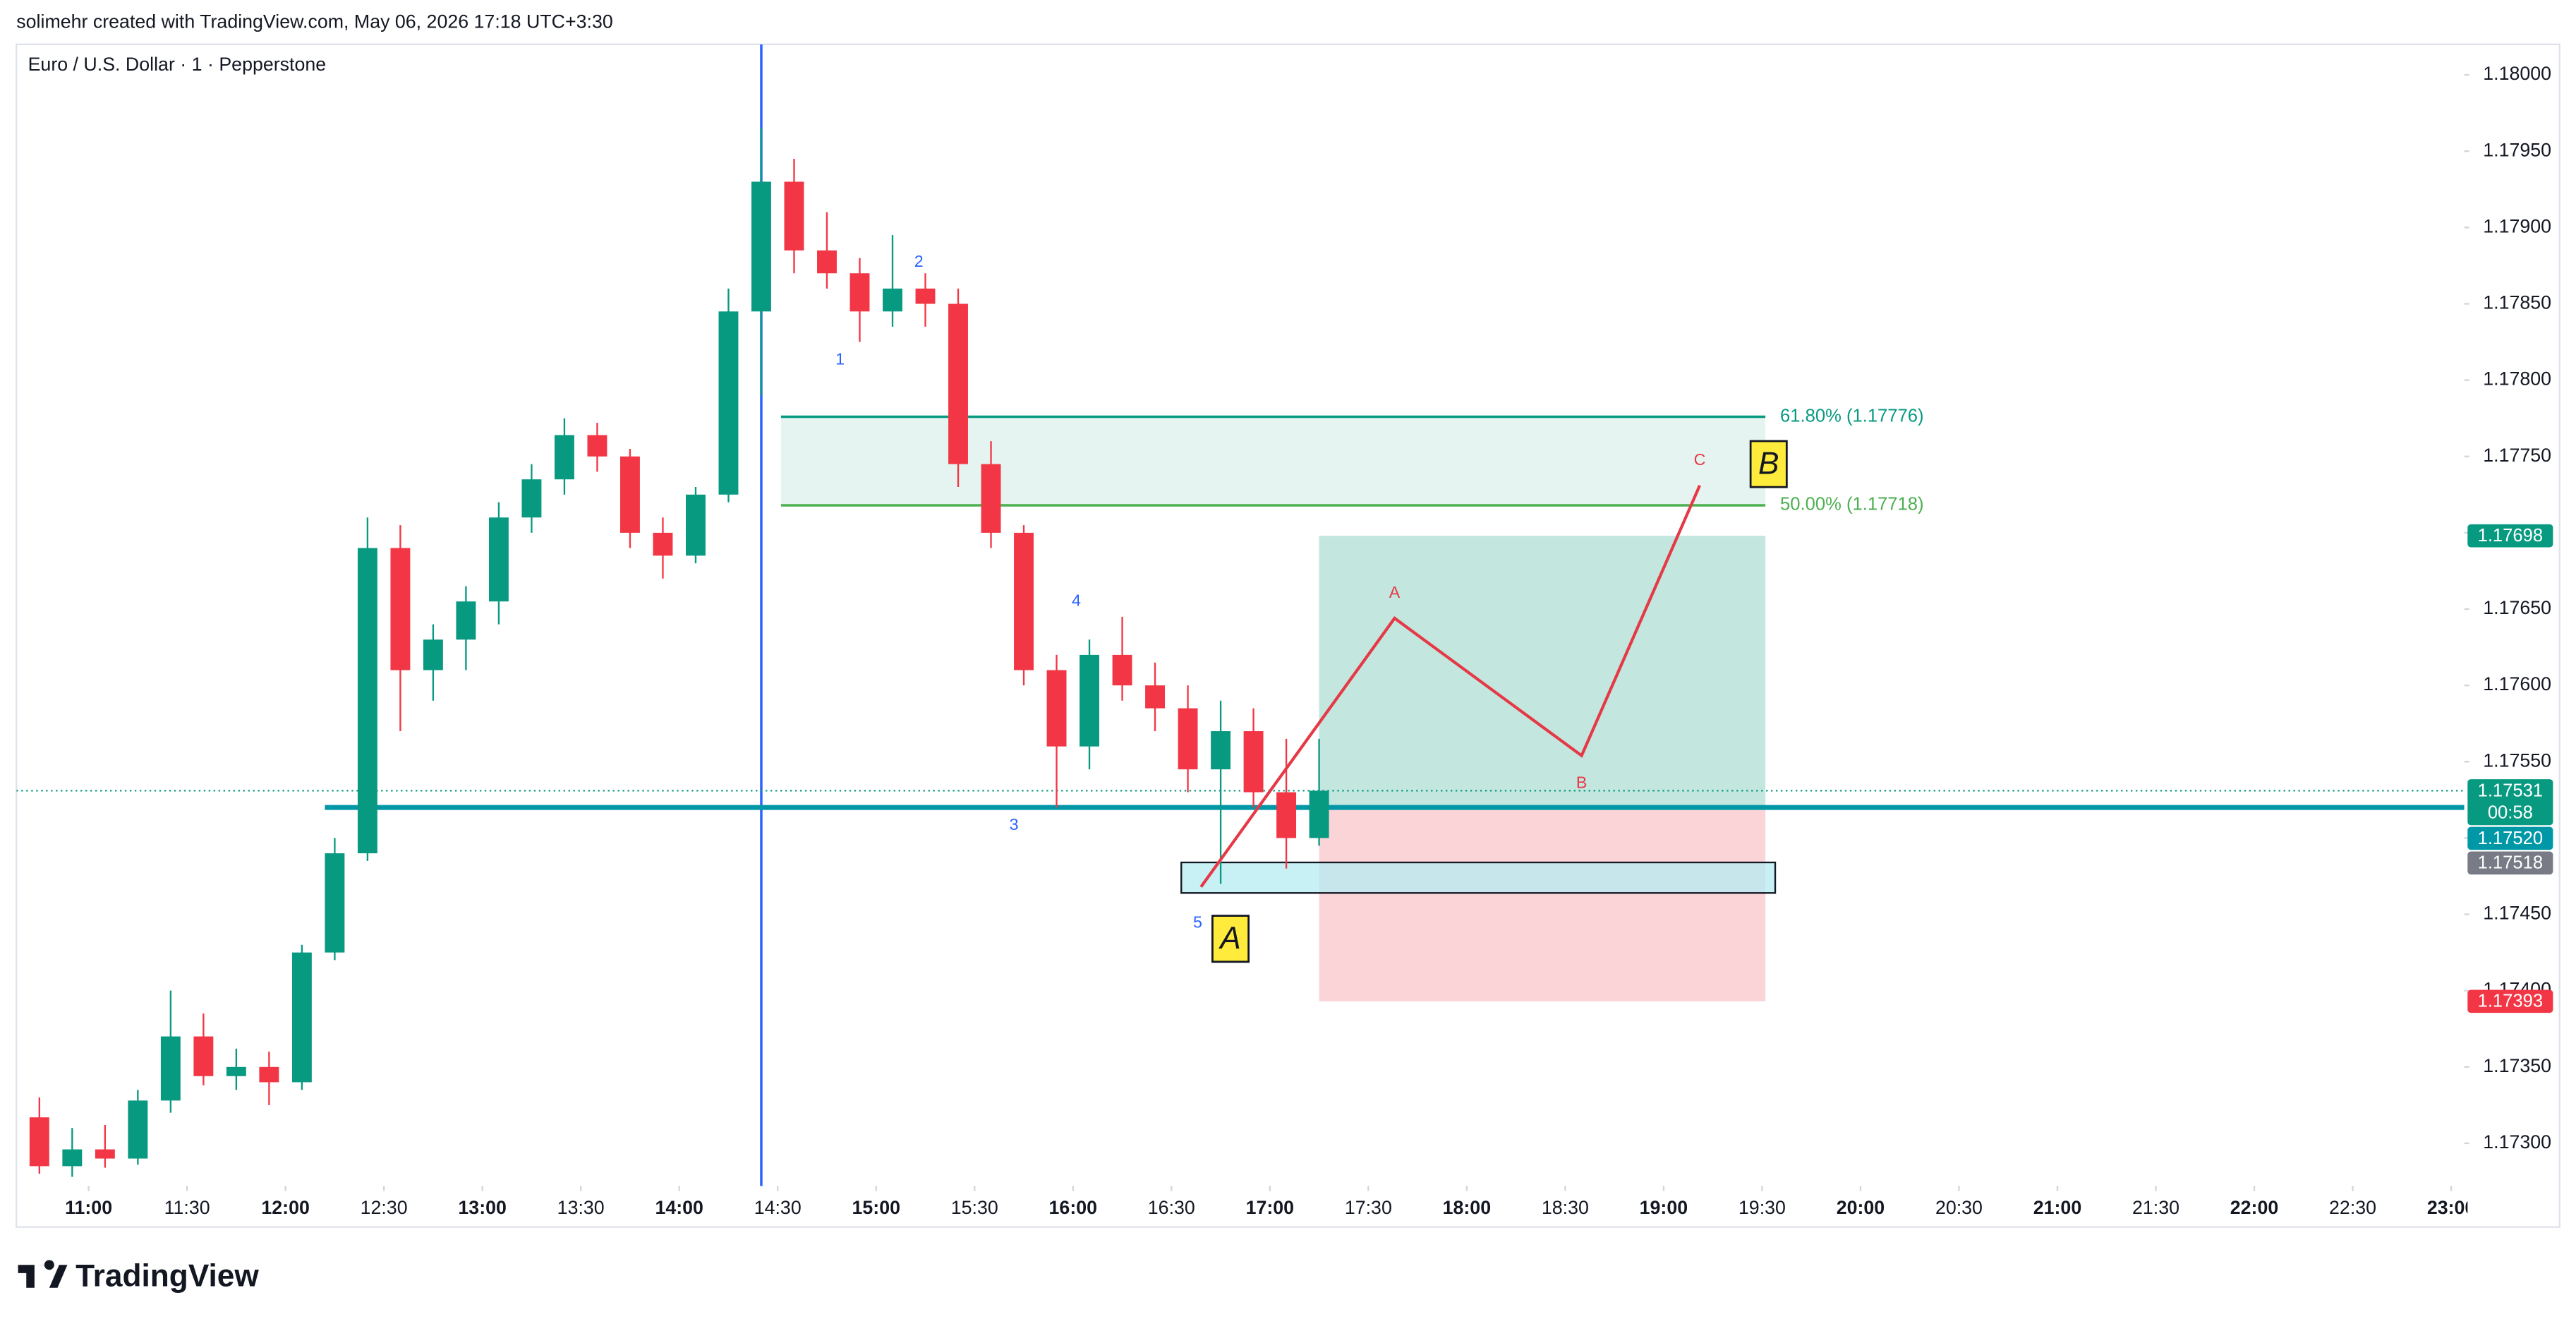 This screenshot has width=2576, height=1324. Describe the element at coordinates (1852, 505) in the screenshot. I see `fib-label: 50.00% (1.17718)` at that location.